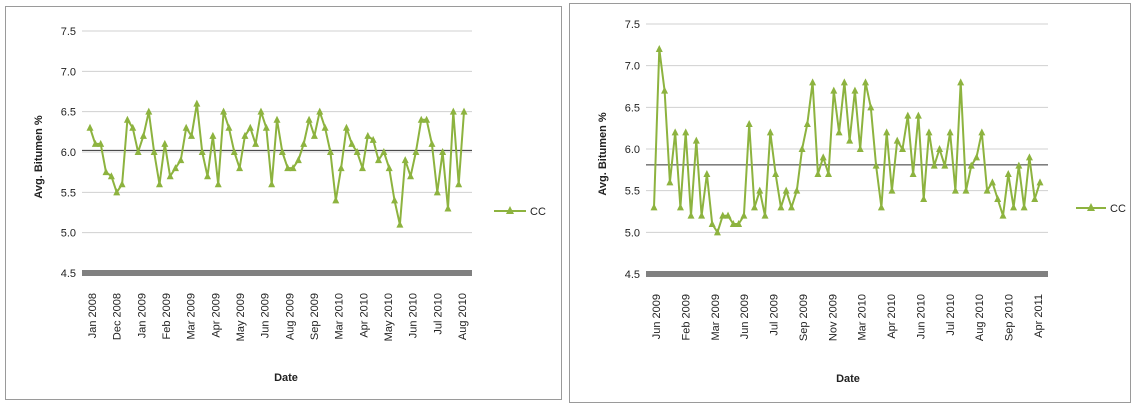  What do you see at coordinates (438, 314) in the screenshot?
I see `x-tick-label: Jul 2010` at bounding box center [438, 314].